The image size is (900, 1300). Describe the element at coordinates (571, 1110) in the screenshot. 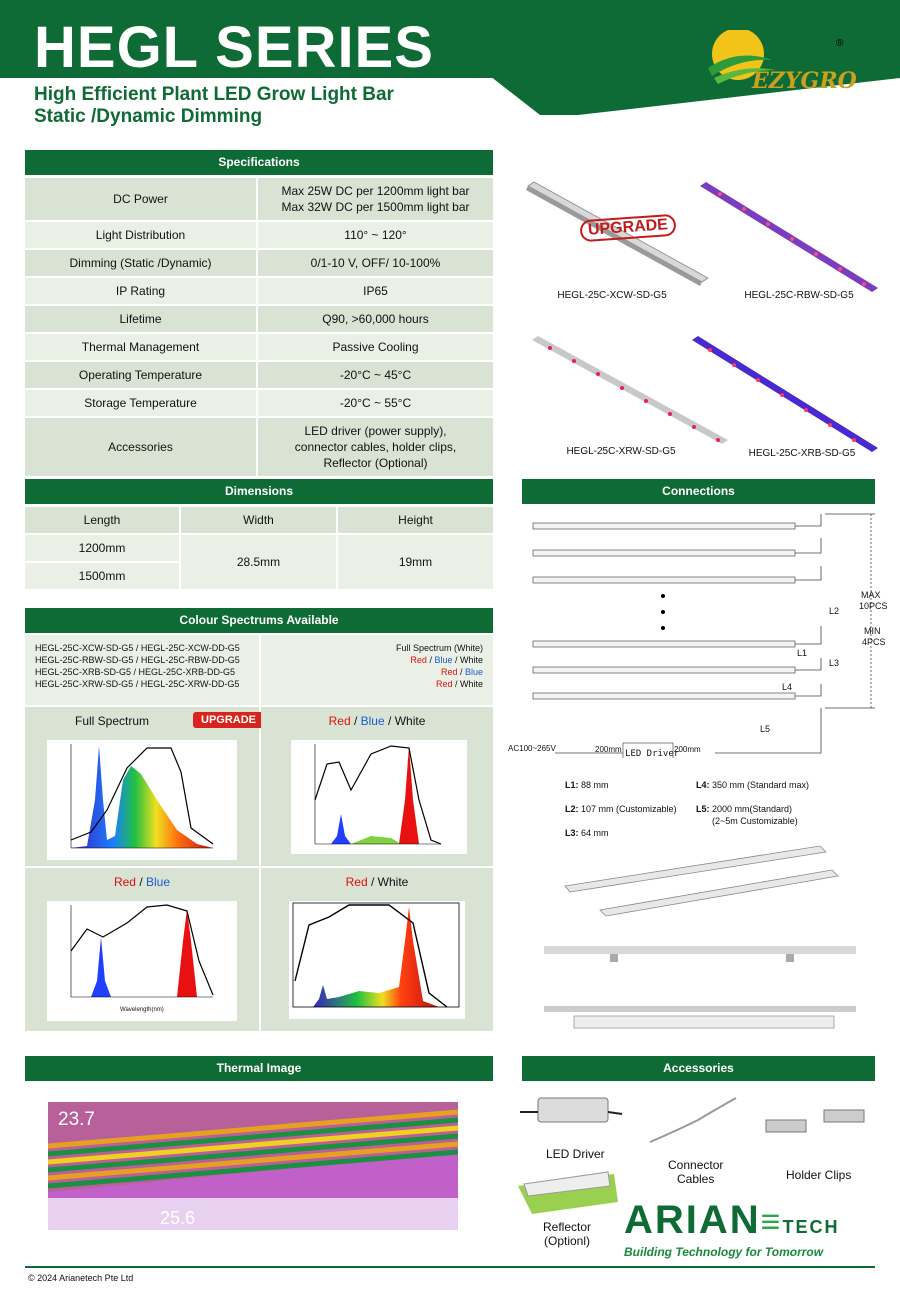

I see `led-driver-icon` at that location.